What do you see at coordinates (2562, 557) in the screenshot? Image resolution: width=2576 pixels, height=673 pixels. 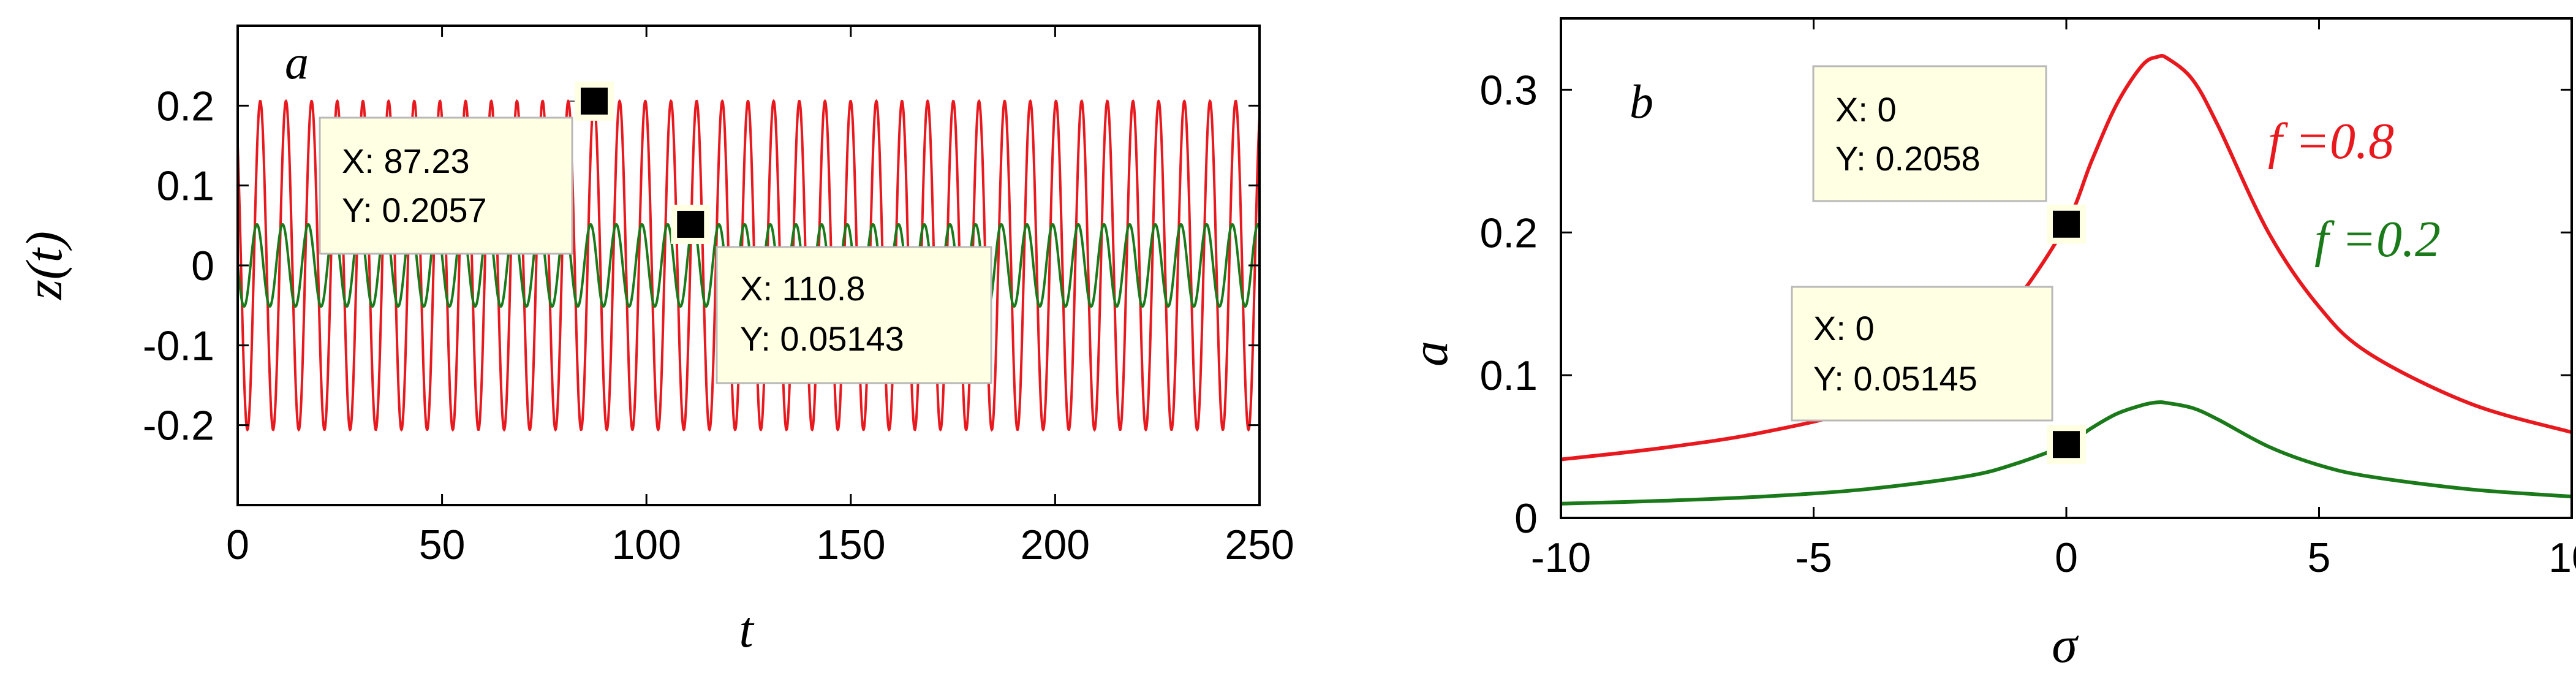 I see `panel-b-x-tick-label: 10` at bounding box center [2562, 557].